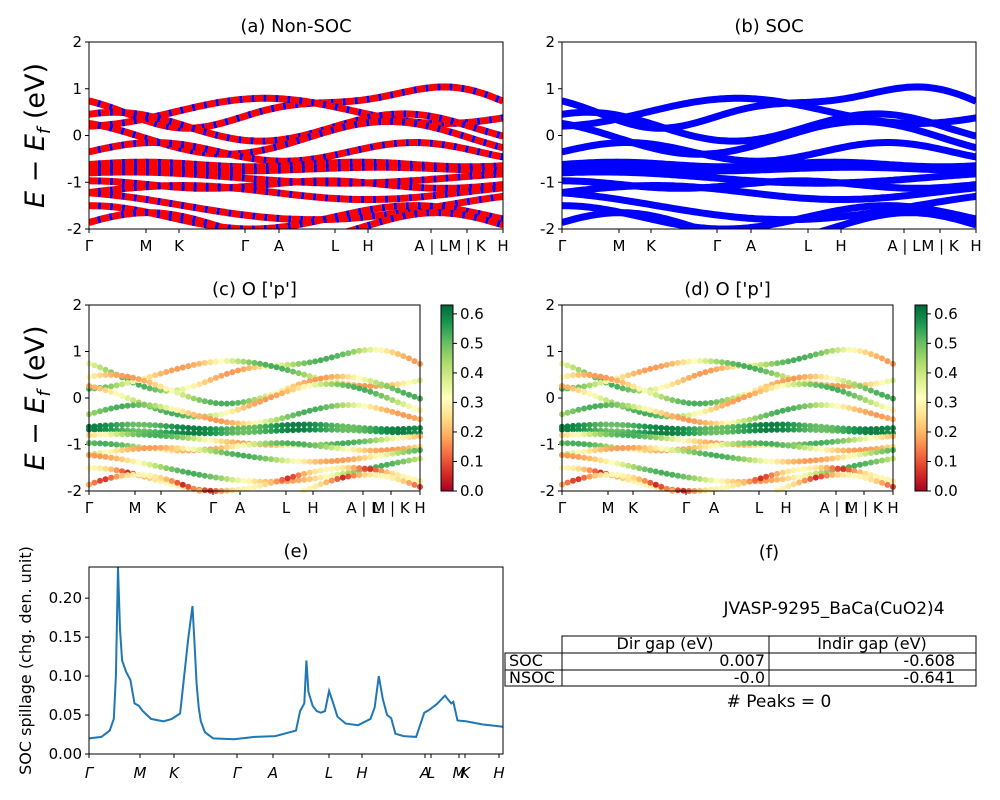  What do you see at coordinates (526, 660) in the screenshot?
I see `table-row-soc-label: SOC` at bounding box center [526, 660].